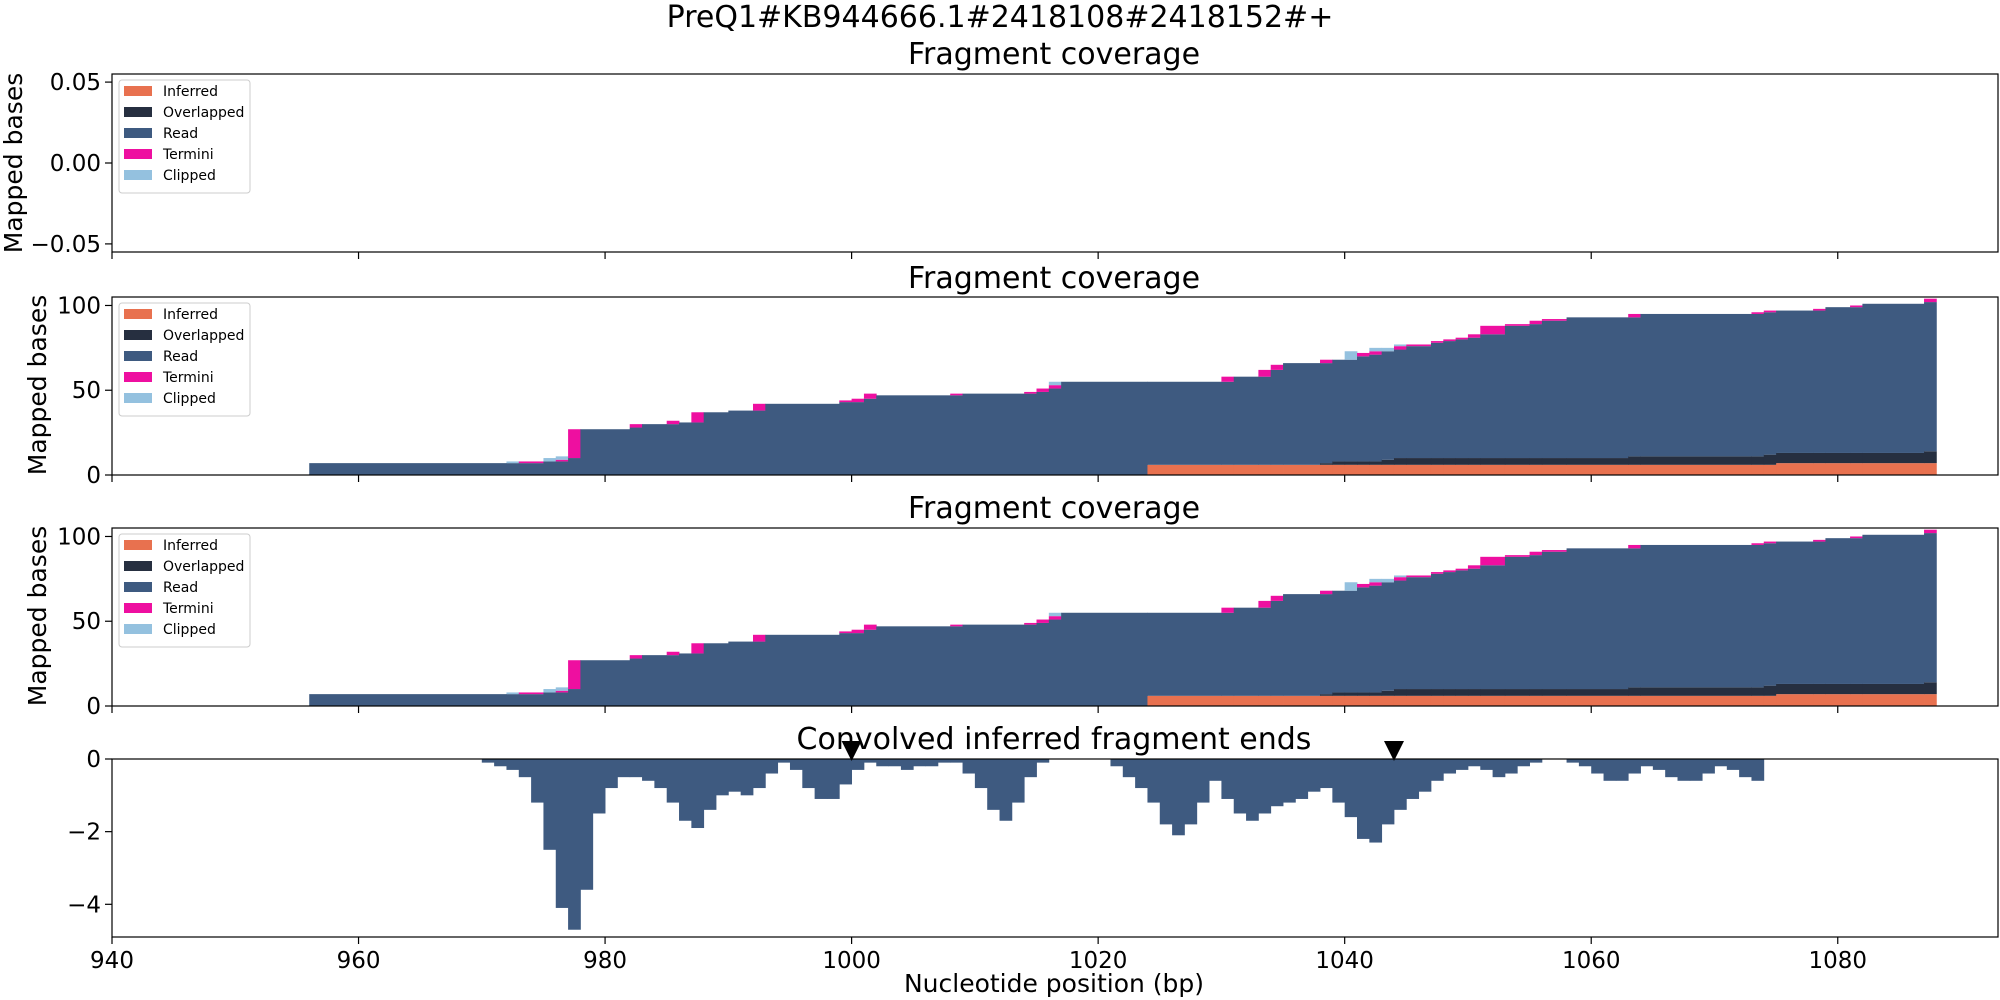 Image resolution: width=2000 pixels, height=1000 pixels. What do you see at coordinates (1054, 739) in the screenshot?
I see `panel-4-title: Convolved inferred fragment ends` at bounding box center [1054, 739].